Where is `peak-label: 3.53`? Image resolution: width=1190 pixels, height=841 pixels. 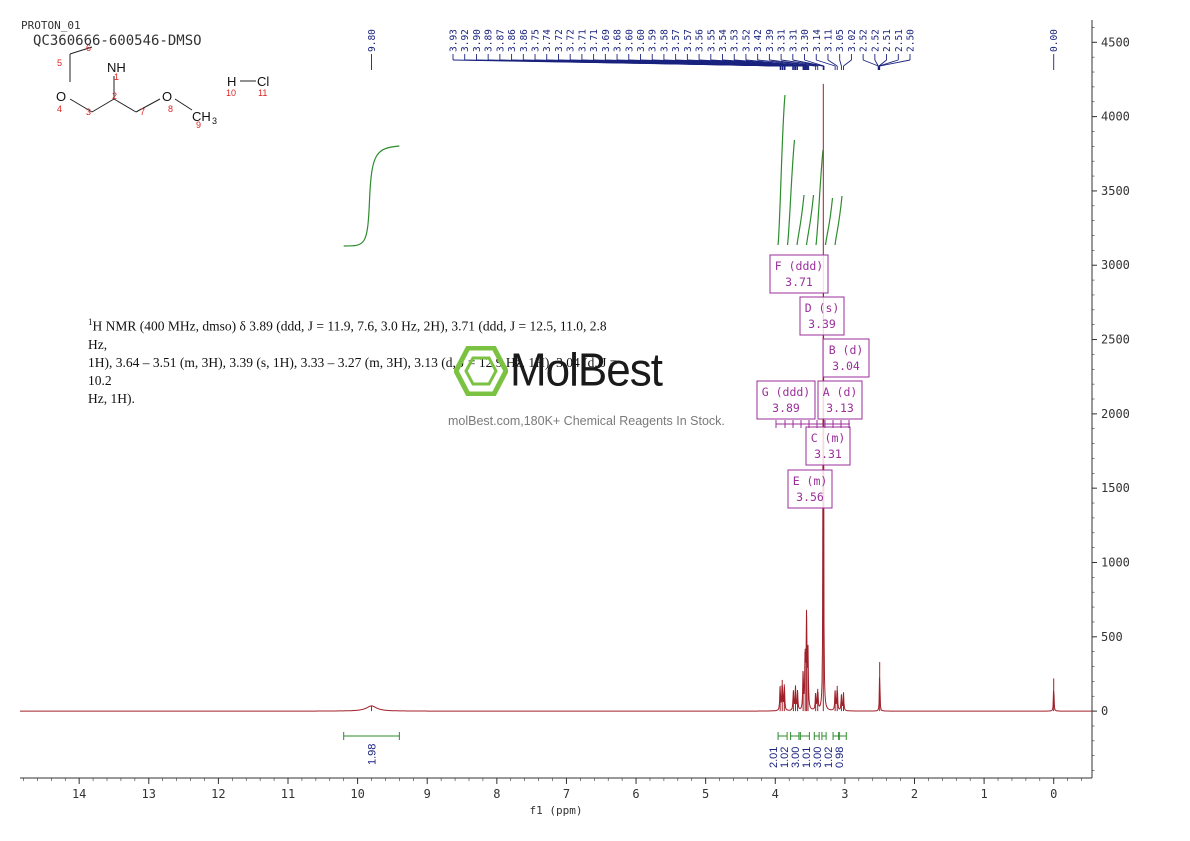
peak-label: 3.53 is located at coordinates (735, 40).